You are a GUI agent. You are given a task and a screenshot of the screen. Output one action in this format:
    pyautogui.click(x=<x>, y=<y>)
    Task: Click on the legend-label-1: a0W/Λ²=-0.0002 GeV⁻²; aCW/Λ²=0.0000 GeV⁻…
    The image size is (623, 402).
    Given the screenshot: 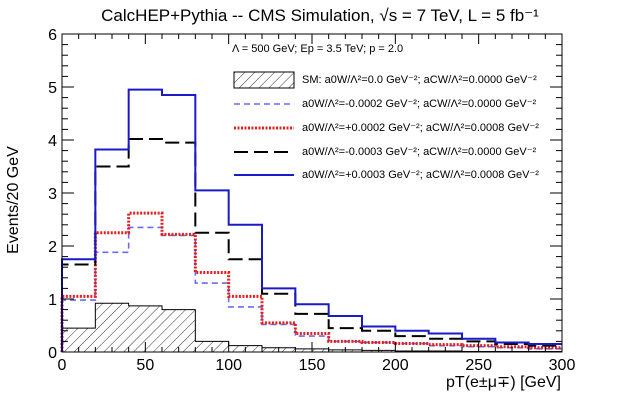 What is the action you would take?
    pyautogui.click(x=419, y=104)
    